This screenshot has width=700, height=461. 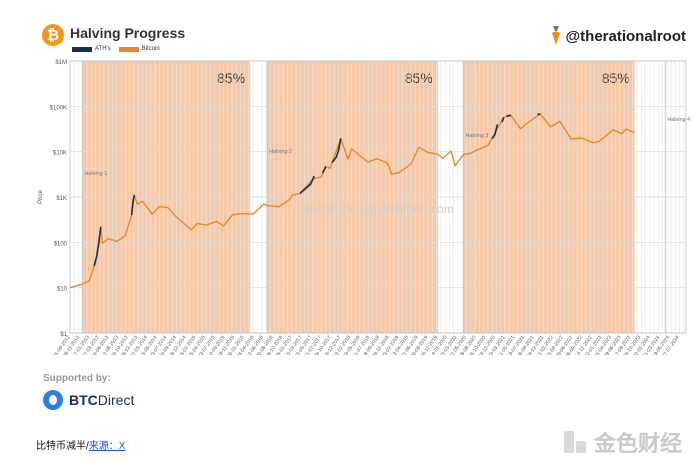 What do you see at coordinates (83, 400) in the screenshot?
I see `btc-direct-brand-bold: BTC` at bounding box center [83, 400].